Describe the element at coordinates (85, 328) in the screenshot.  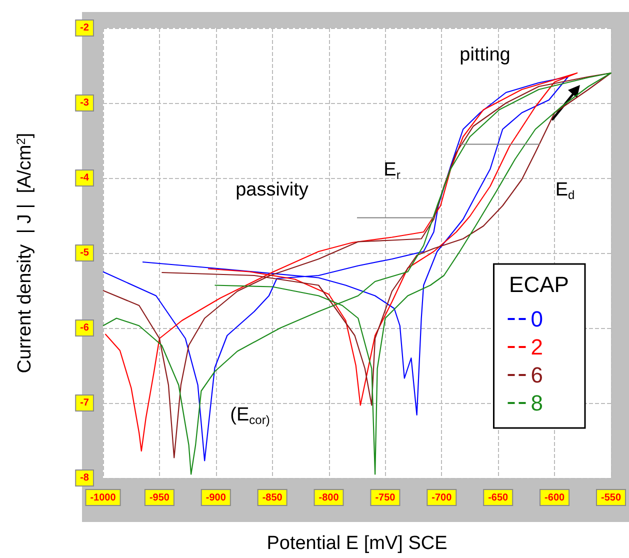
I see `y-tick-label: -6` at that location.